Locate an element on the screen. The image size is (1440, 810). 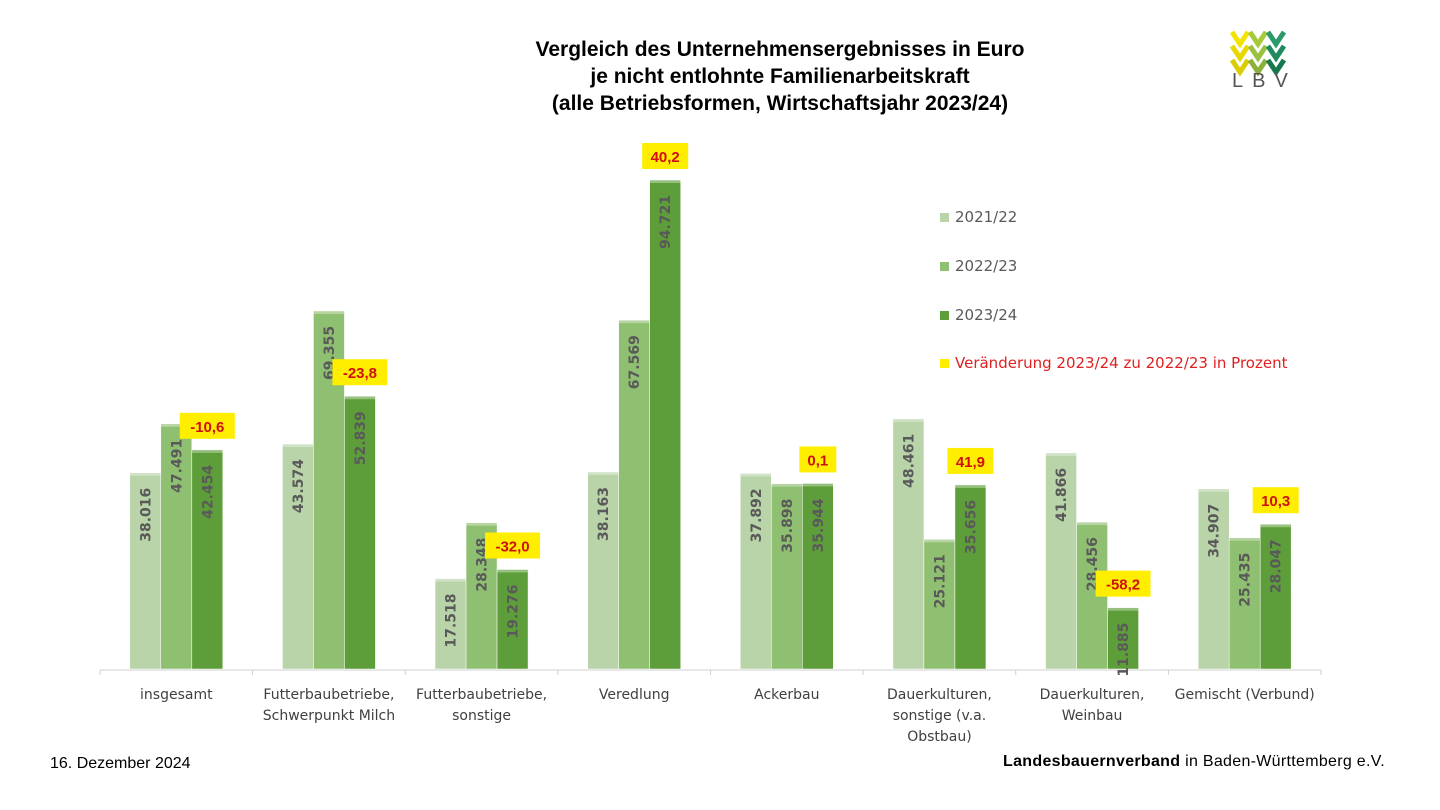
legend-item-2021-22: 2021/22 is located at coordinates (978, 217).